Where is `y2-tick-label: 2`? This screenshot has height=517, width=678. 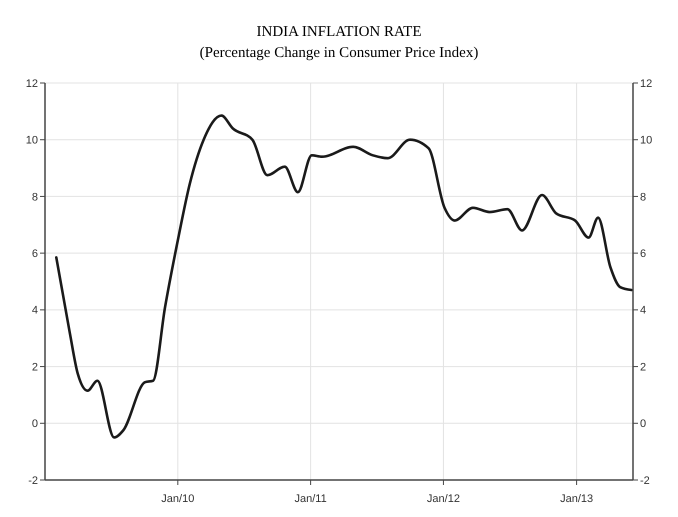
y2-tick-label: 2 is located at coordinates (643, 367).